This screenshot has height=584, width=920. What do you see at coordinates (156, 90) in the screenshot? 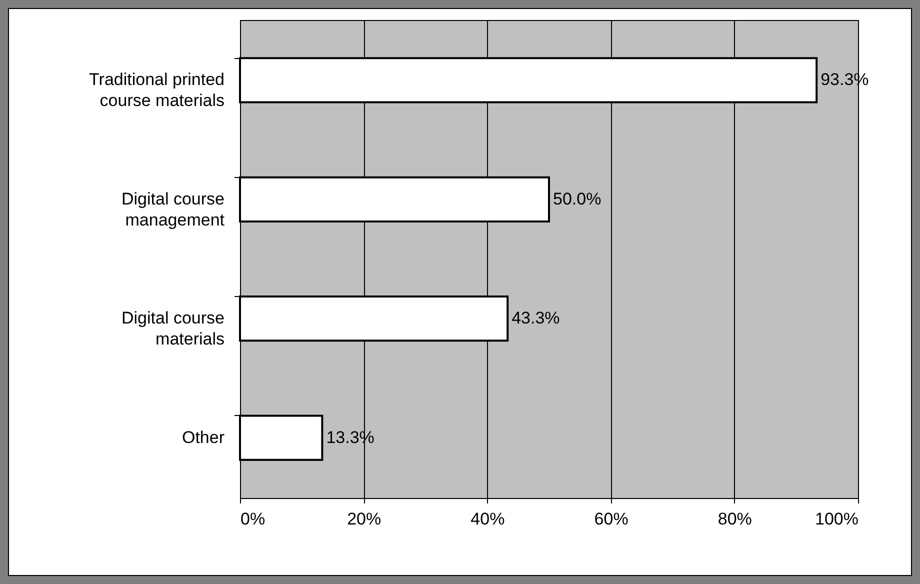
I see `y-tick-label: Traditional printed course materials` at bounding box center [156, 90].